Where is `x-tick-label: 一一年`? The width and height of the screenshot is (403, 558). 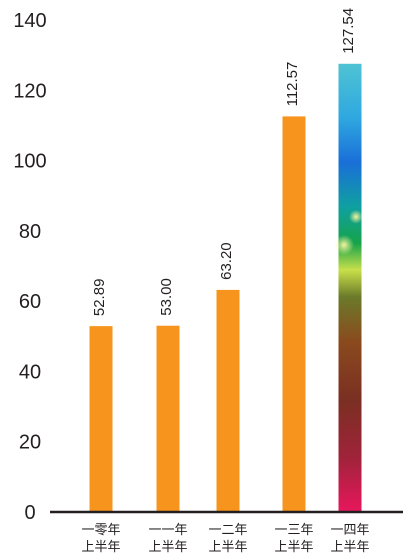 x-tick-label: 一一年 is located at coordinates (167, 530).